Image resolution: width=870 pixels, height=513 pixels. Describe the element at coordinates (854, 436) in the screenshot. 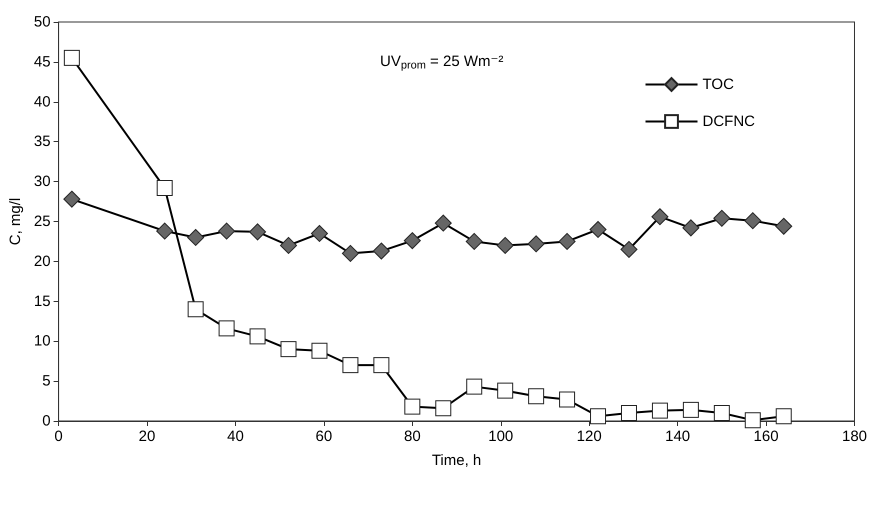

I see `x-tick-label: 180` at that location.